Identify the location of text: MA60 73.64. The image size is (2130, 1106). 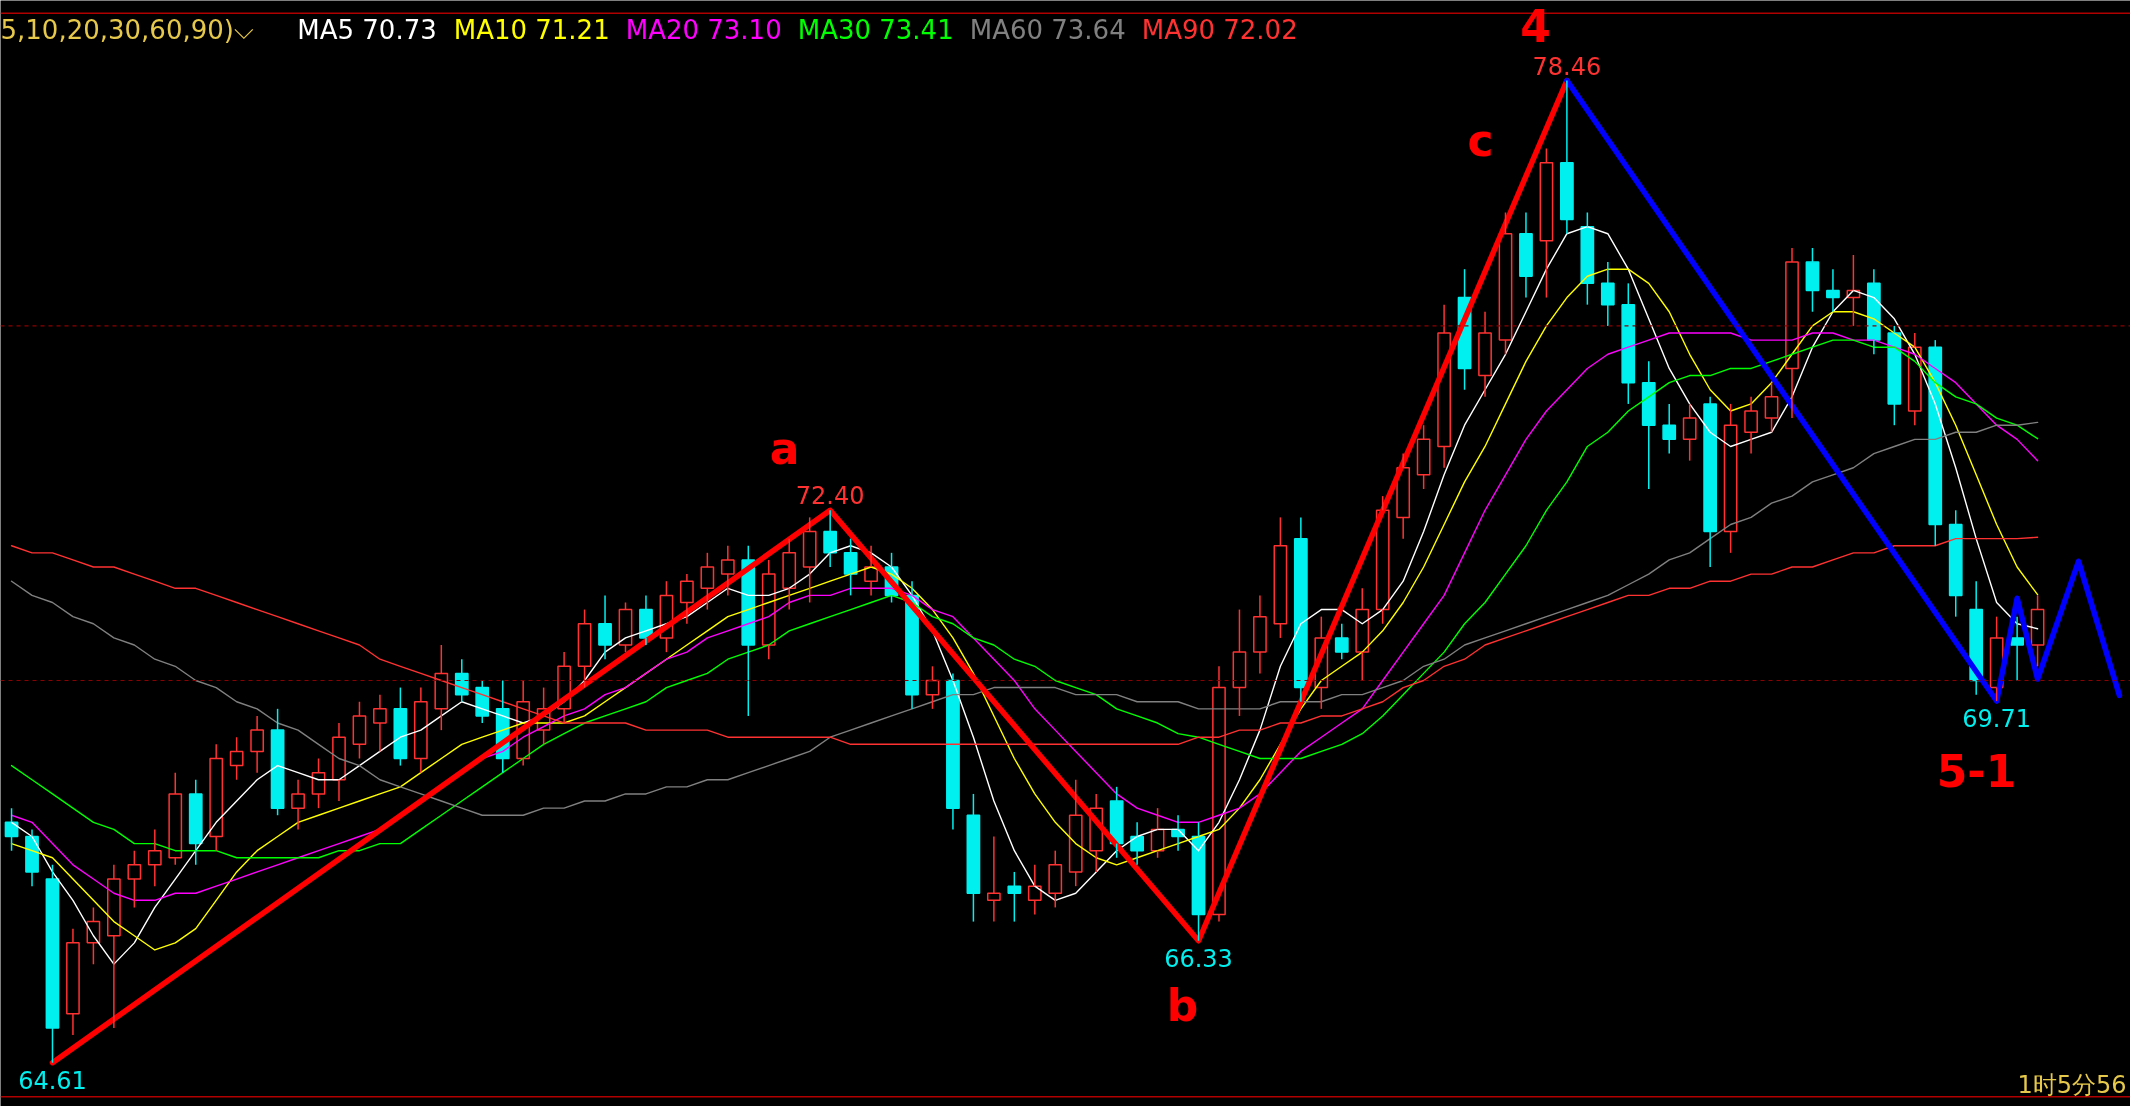
(1047, 29).